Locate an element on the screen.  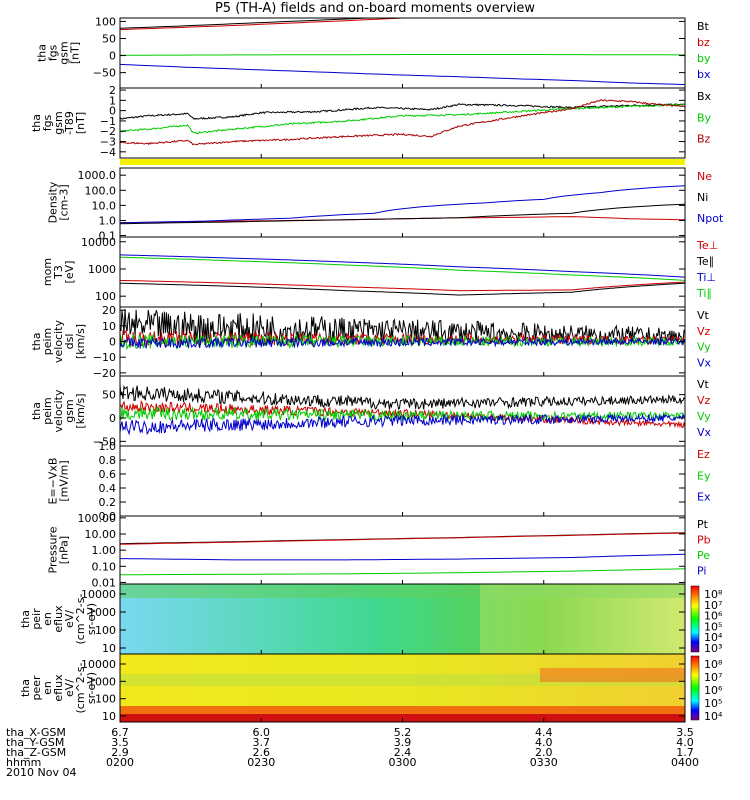
footer-row-label: tha_Y-GSM is located at coordinates (35, 742).